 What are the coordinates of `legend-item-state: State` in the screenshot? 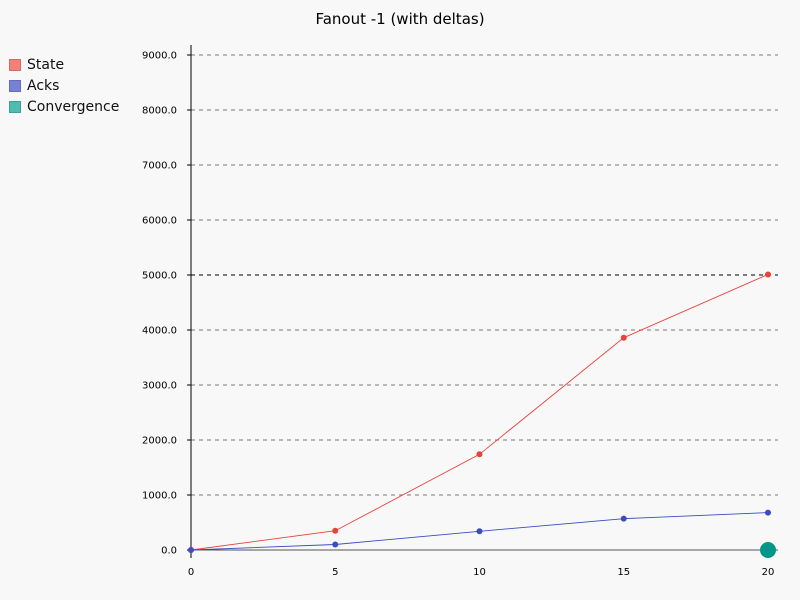 It's located at (64, 64).